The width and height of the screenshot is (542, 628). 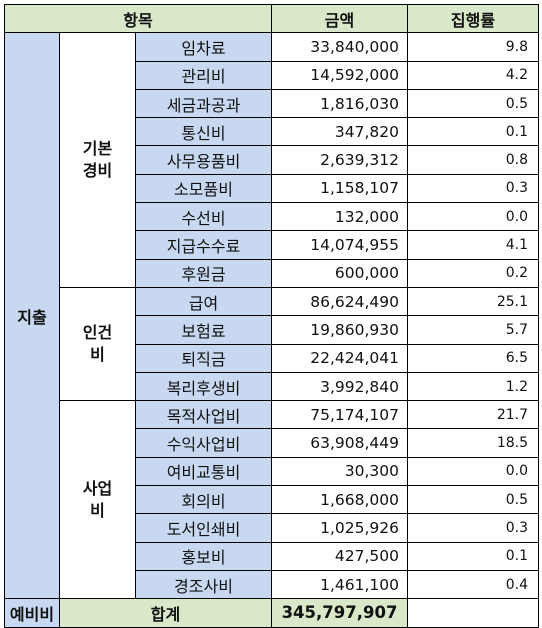 What do you see at coordinates (473, 584) in the screenshot?
I see `item-rate: 0.4` at bounding box center [473, 584].